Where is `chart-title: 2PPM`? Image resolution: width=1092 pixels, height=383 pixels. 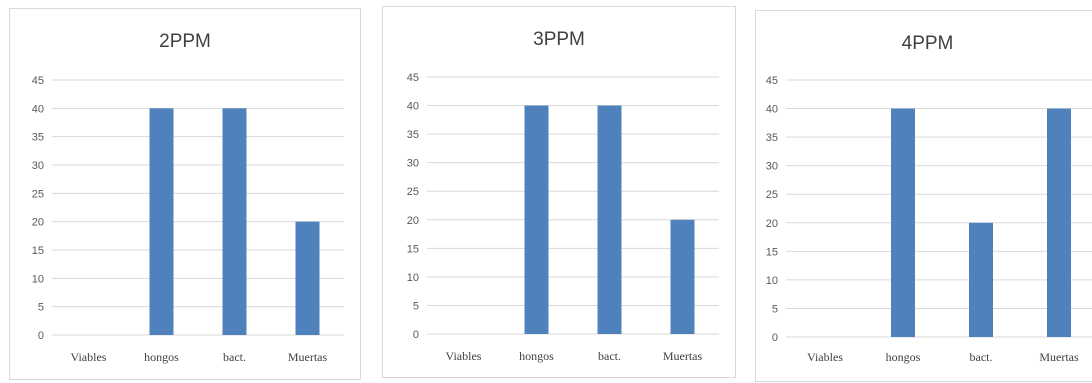
chart-title: 2PPM is located at coordinates (185, 41).